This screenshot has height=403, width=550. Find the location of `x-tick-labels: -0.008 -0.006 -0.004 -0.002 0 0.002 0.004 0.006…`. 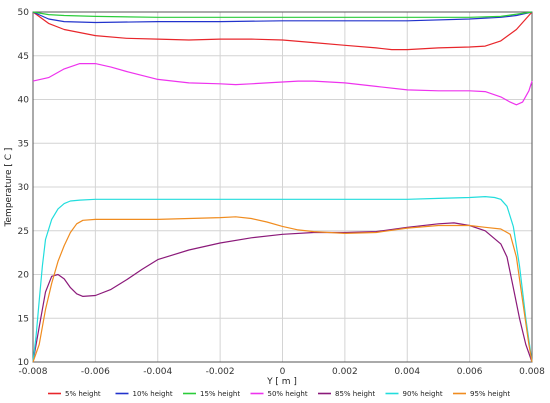

x-tick-labels: -0.008 -0.006 -0.004 -0.002 0 0.002 0.004 0.006… is located at coordinates (281, 372).